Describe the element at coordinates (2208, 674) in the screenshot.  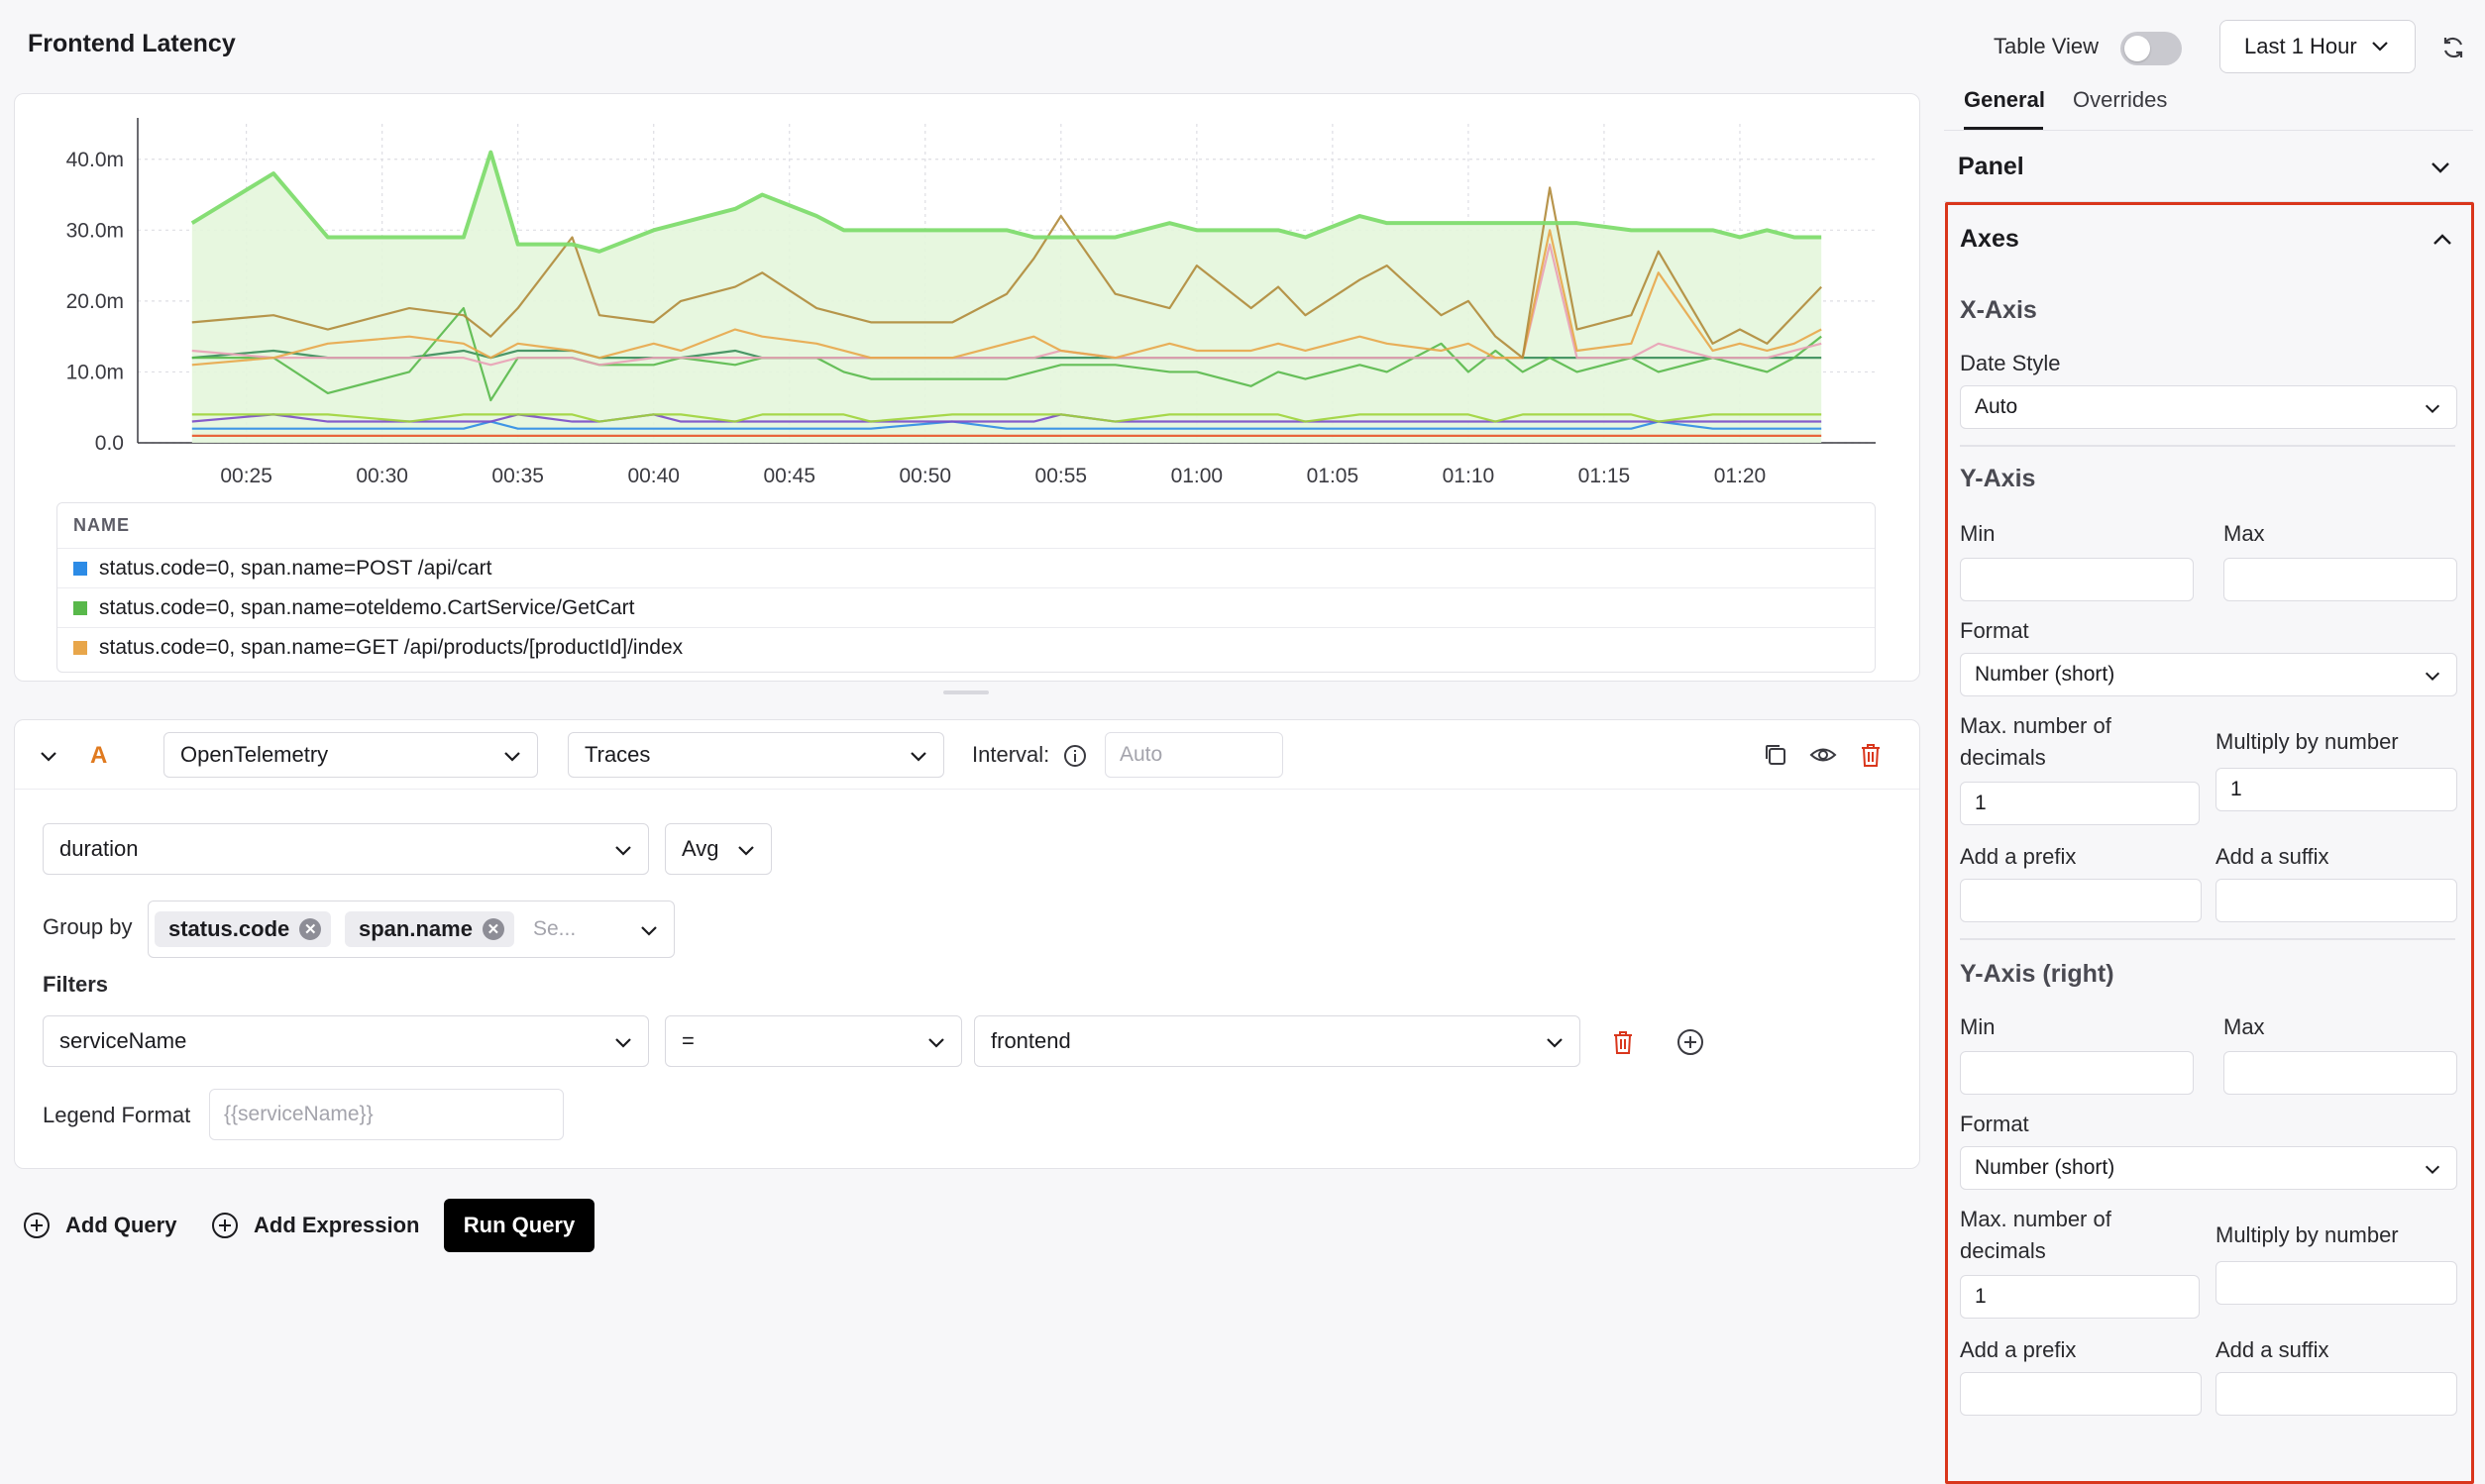
I see `y-format-select: Number (short)` at that location.